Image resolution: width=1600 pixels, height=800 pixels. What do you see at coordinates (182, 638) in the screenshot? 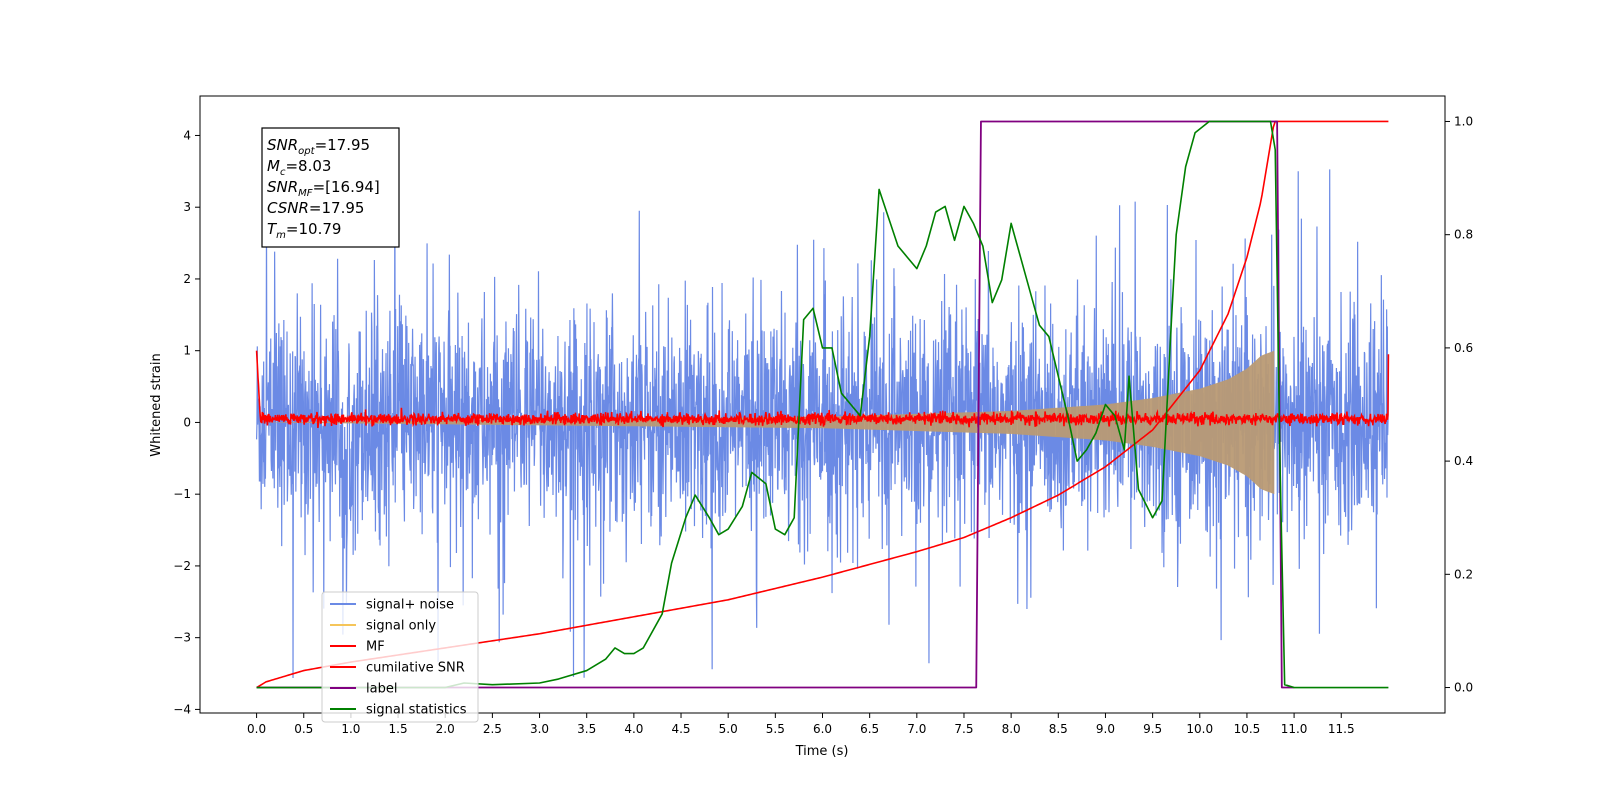
I see `y-left-tick-label: −3` at bounding box center [182, 638].